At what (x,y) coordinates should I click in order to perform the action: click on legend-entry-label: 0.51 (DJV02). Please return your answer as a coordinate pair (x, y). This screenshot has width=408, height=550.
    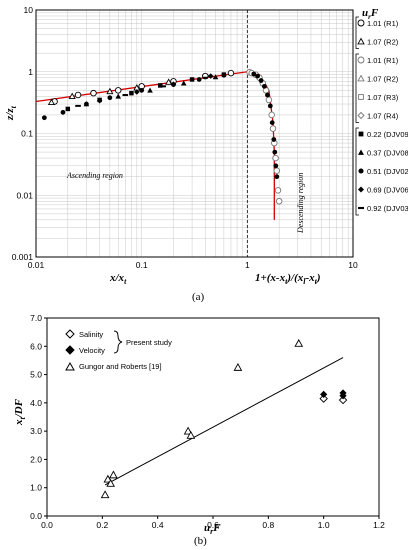
    Looking at the image, I should click on (387, 171).